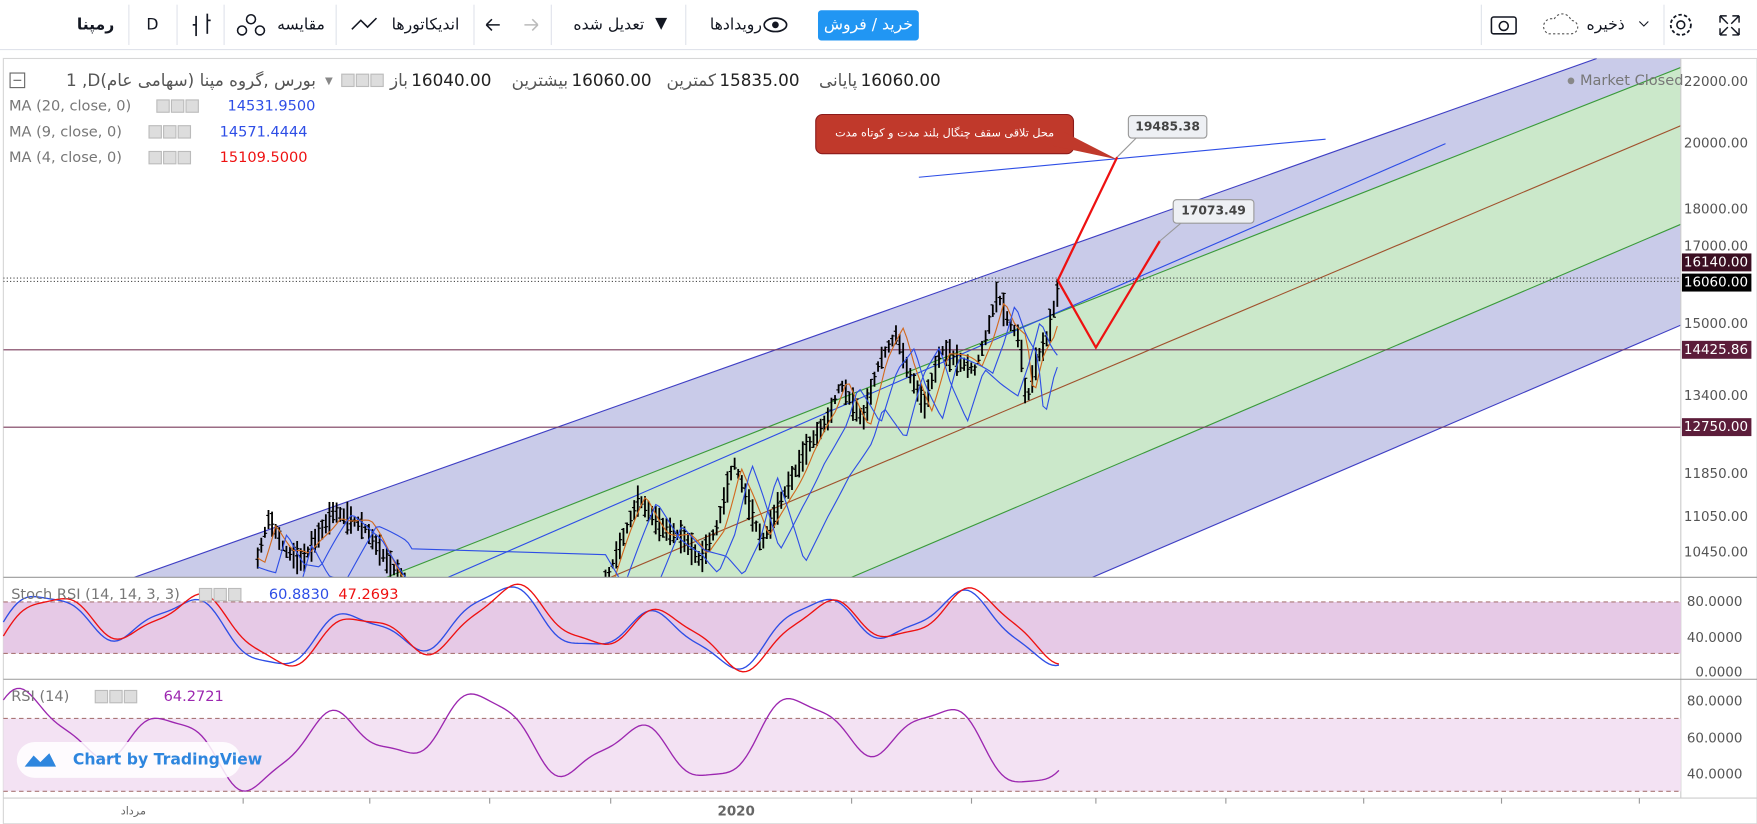 Image resolution: width=1757 pixels, height=824 pixels. I want to click on ohlc-label: بیشترین, so click(540, 80).